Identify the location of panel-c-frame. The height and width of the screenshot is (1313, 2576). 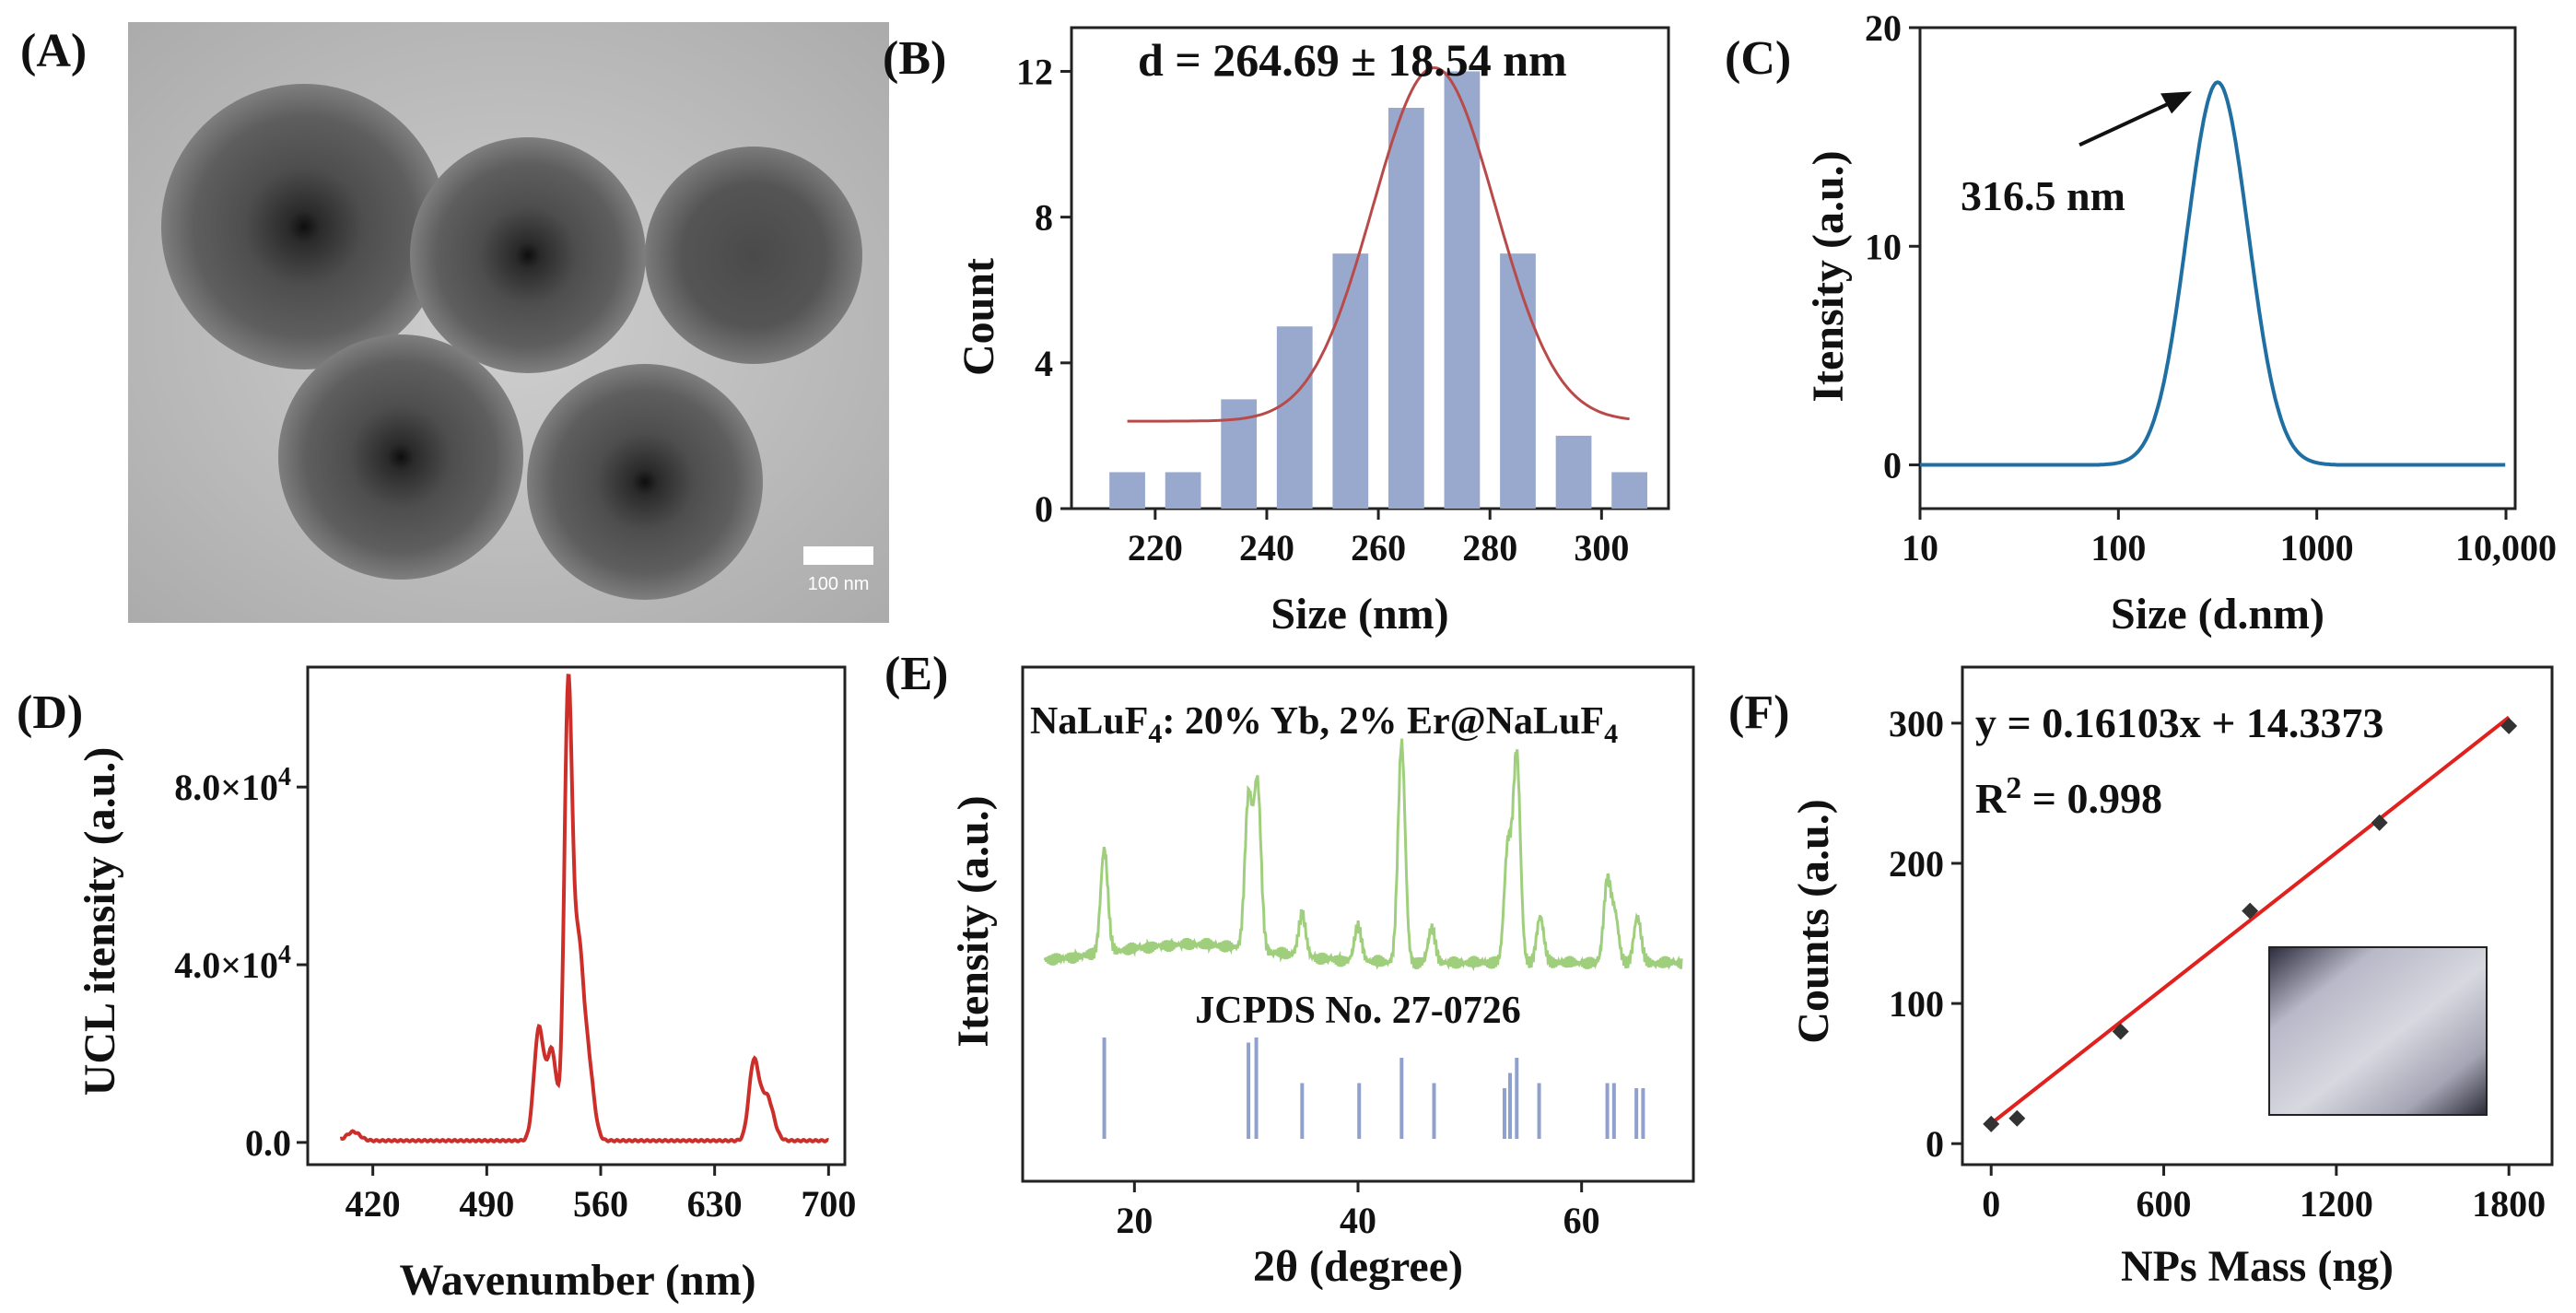
(2217, 268).